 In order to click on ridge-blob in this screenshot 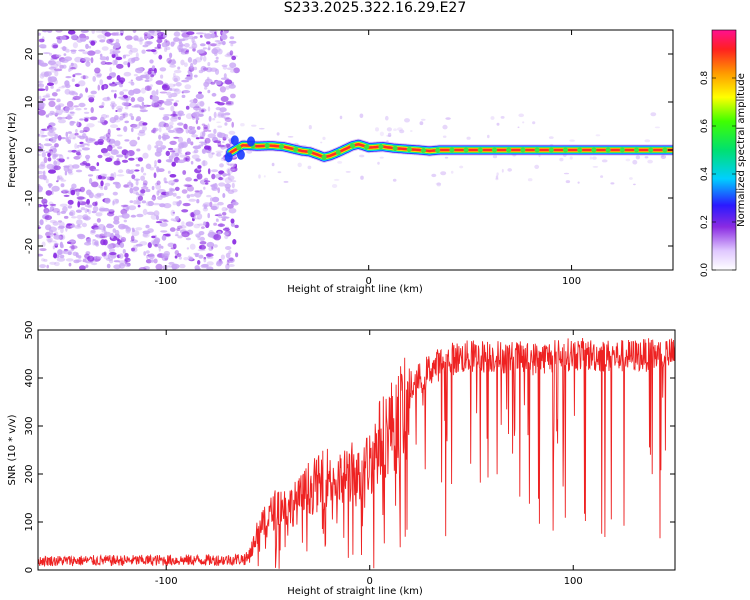, I will do `click(240, 154)`.